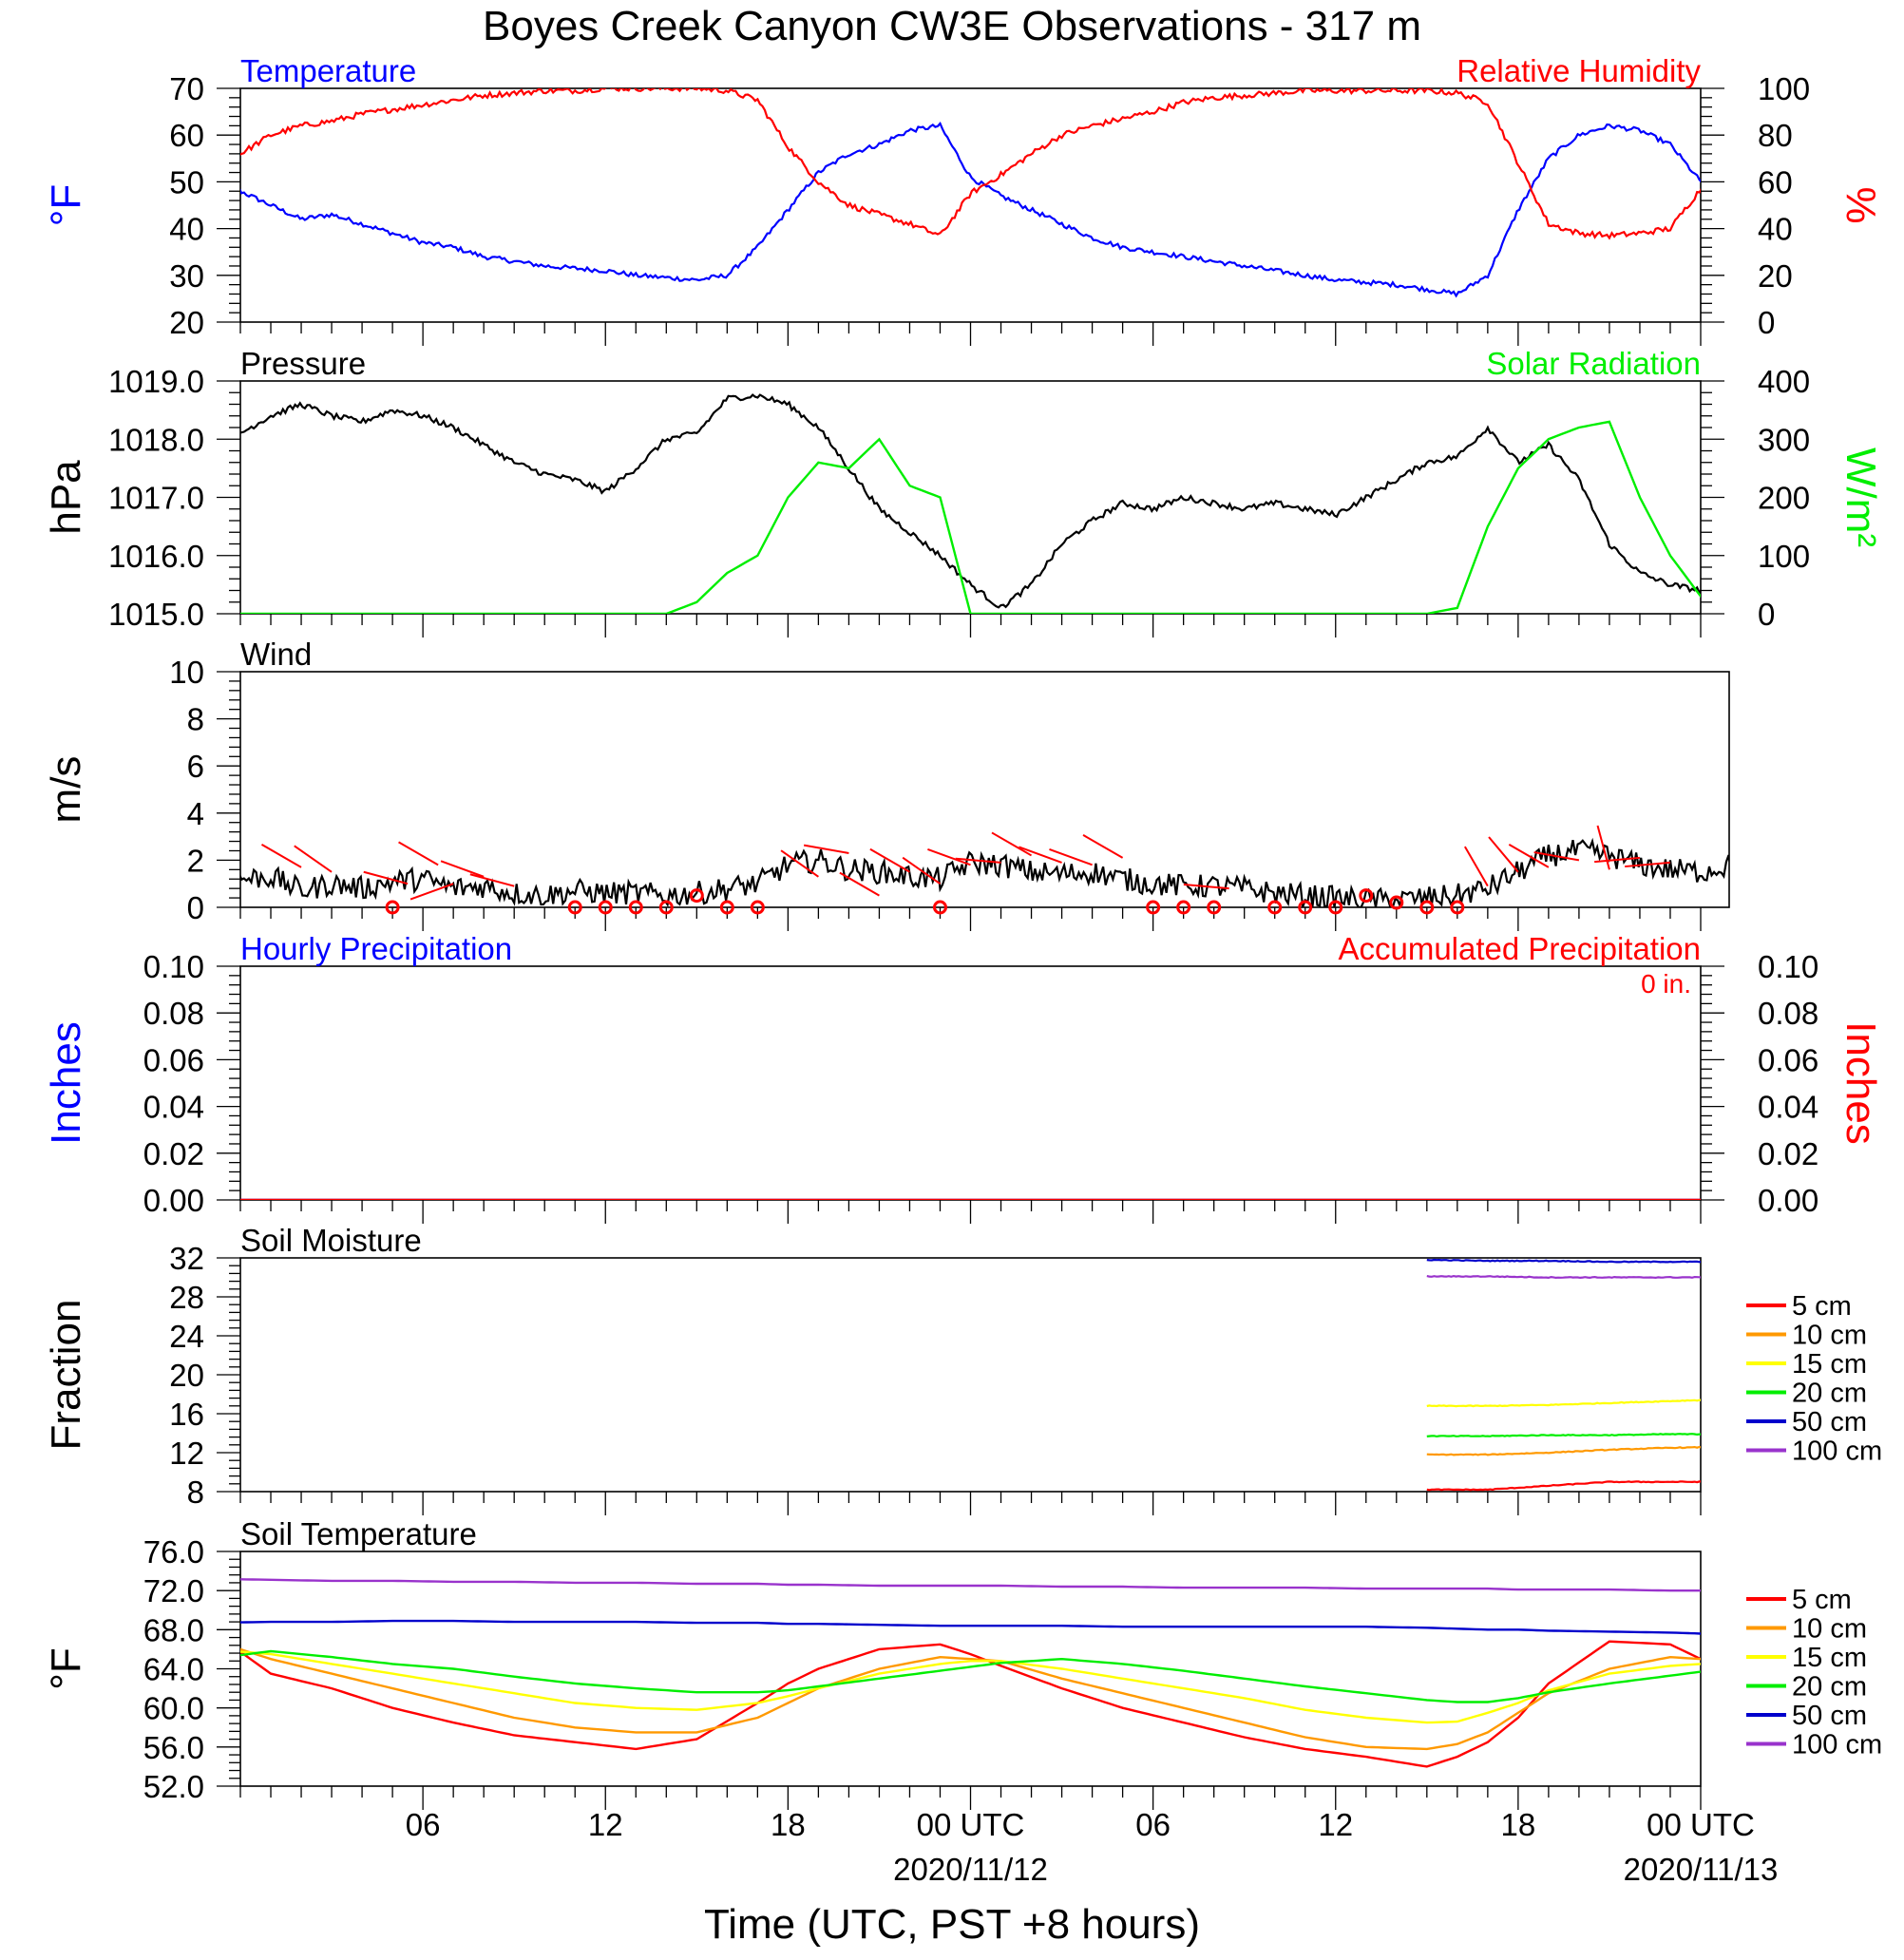 This screenshot has height=1960, width=1904. What do you see at coordinates (1829, 1394) in the screenshot?
I see `legend-label: 20 cm` at bounding box center [1829, 1394].